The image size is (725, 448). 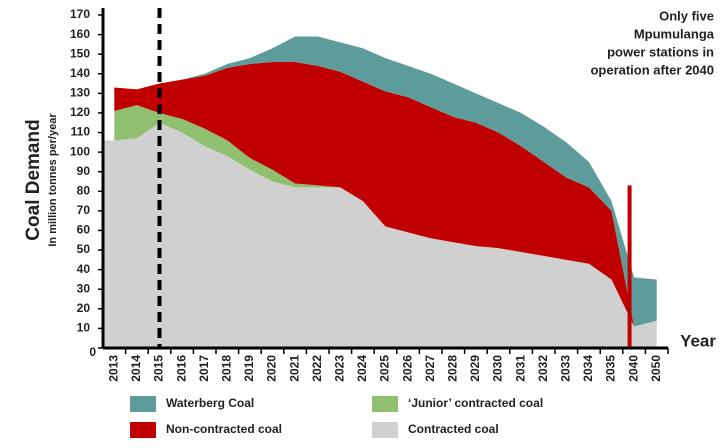 What do you see at coordinates (565, 368) in the screenshot?
I see `x-tick-label: 2033` at bounding box center [565, 368].